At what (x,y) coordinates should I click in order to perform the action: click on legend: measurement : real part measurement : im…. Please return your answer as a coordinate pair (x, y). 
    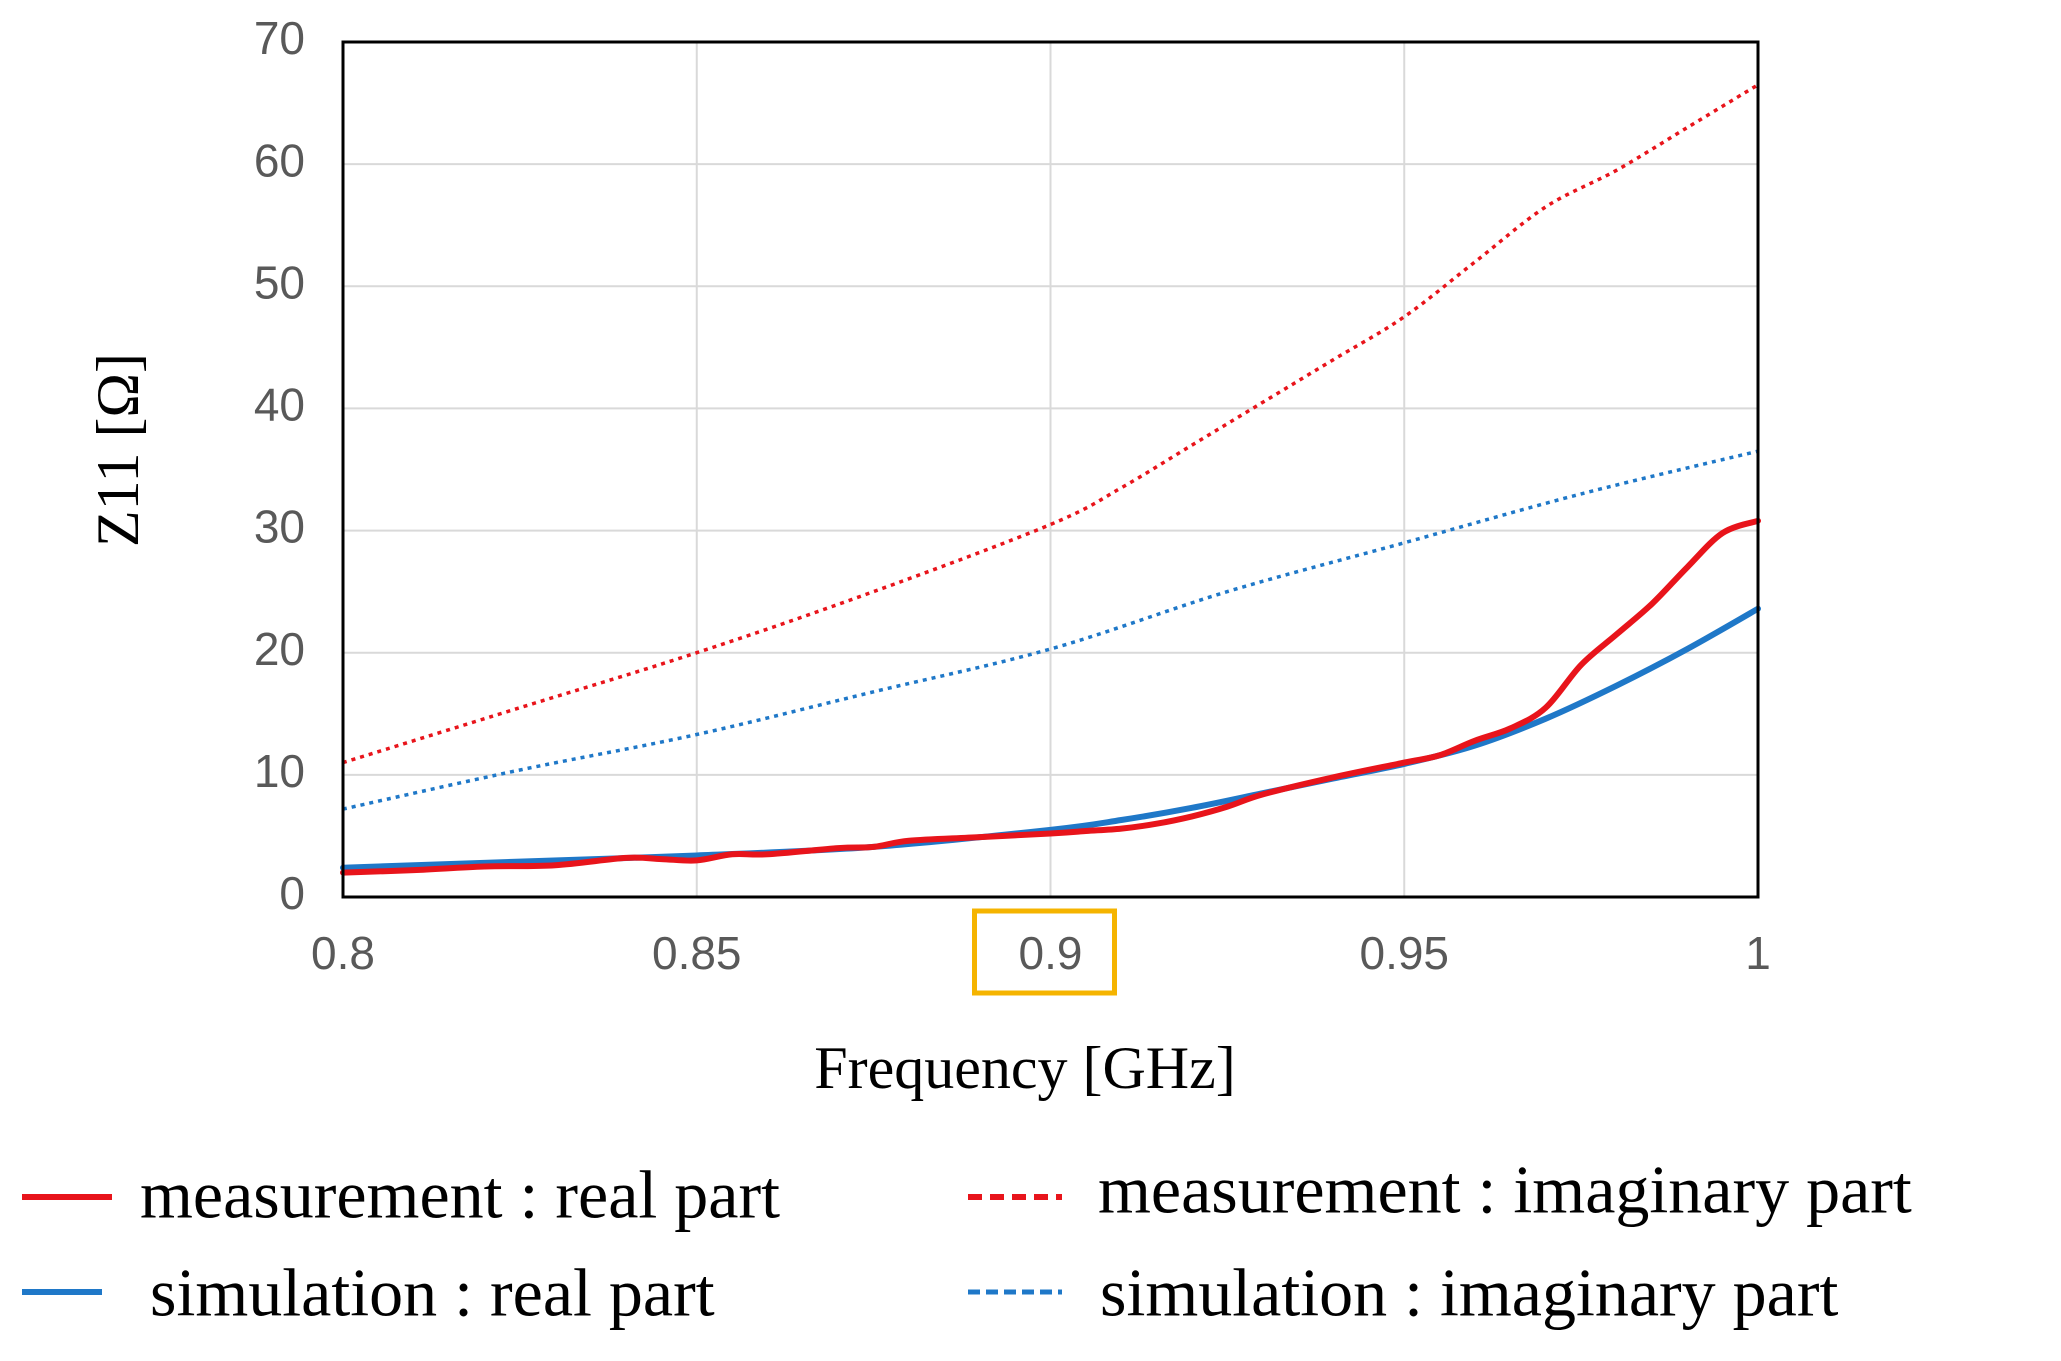
    Looking at the image, I should click on (967, 1241).